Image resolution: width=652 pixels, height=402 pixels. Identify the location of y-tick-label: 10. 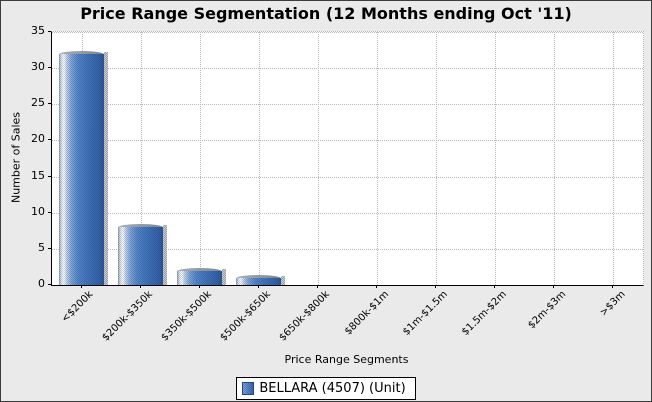
(38, 211).